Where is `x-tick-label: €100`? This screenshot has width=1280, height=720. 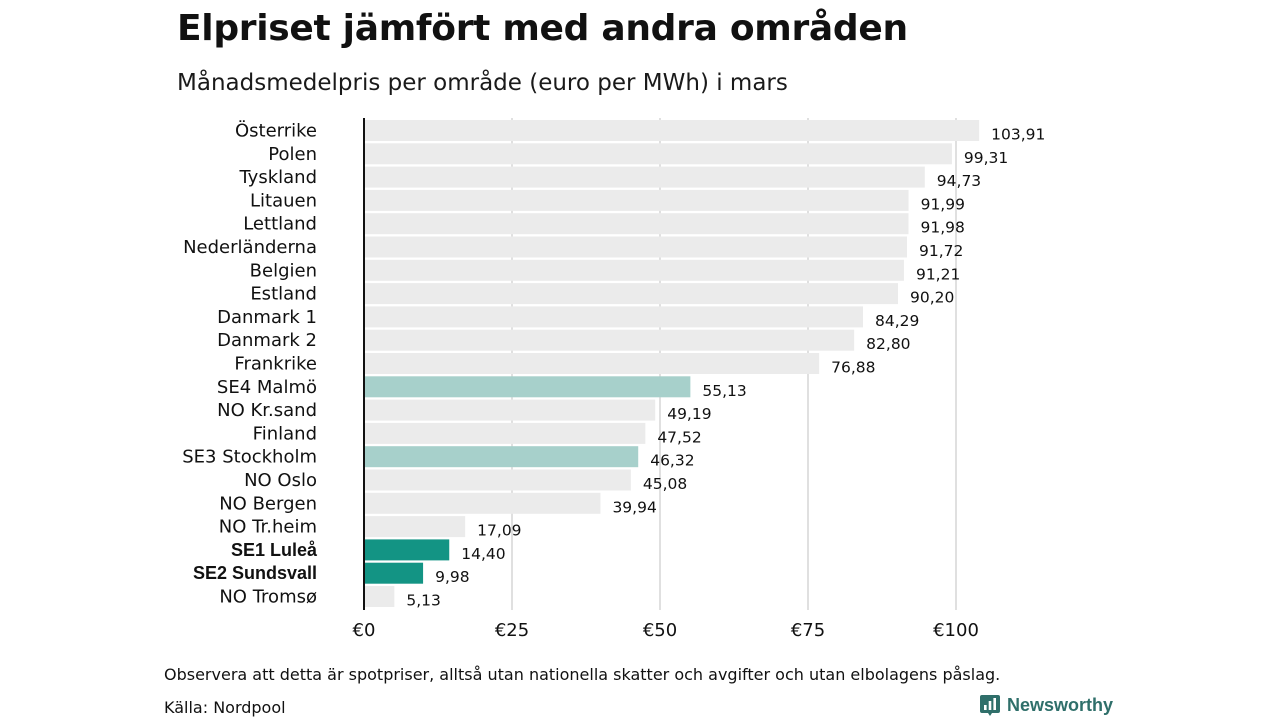
x-tick-label: €100 is located at coordinates (956, 630).